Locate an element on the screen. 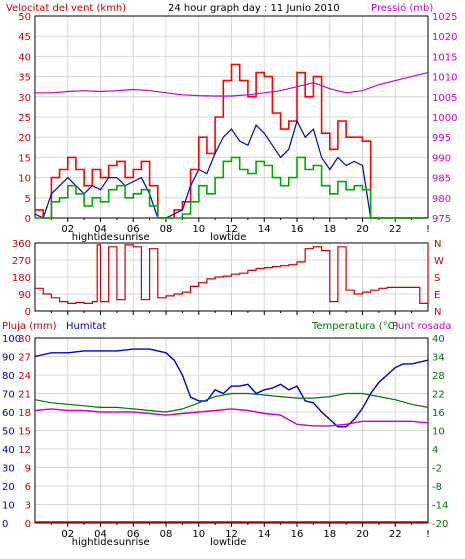  temperature-line is located at coordinates (231, 402).